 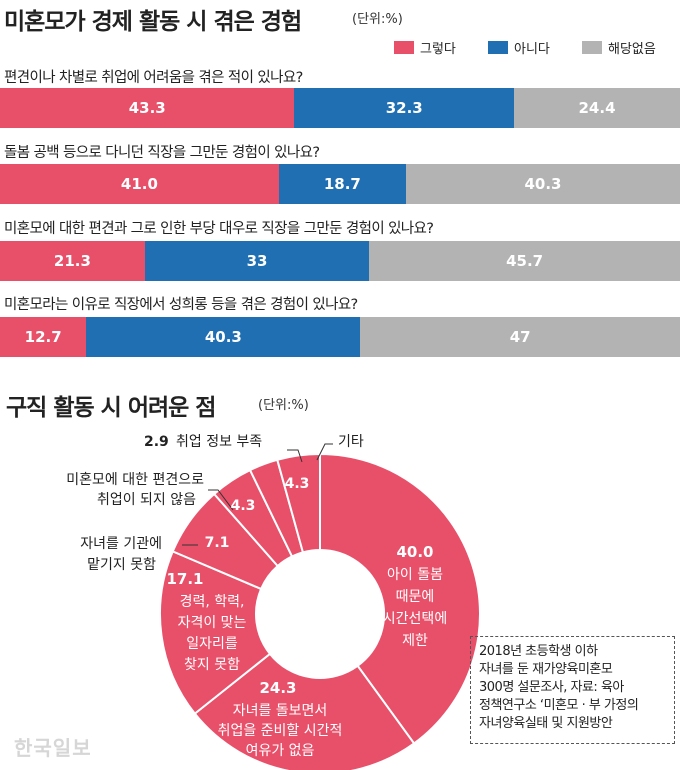 I want to click on slice-text-17-2: 자격이 맞는, so click(x=212, y=623).